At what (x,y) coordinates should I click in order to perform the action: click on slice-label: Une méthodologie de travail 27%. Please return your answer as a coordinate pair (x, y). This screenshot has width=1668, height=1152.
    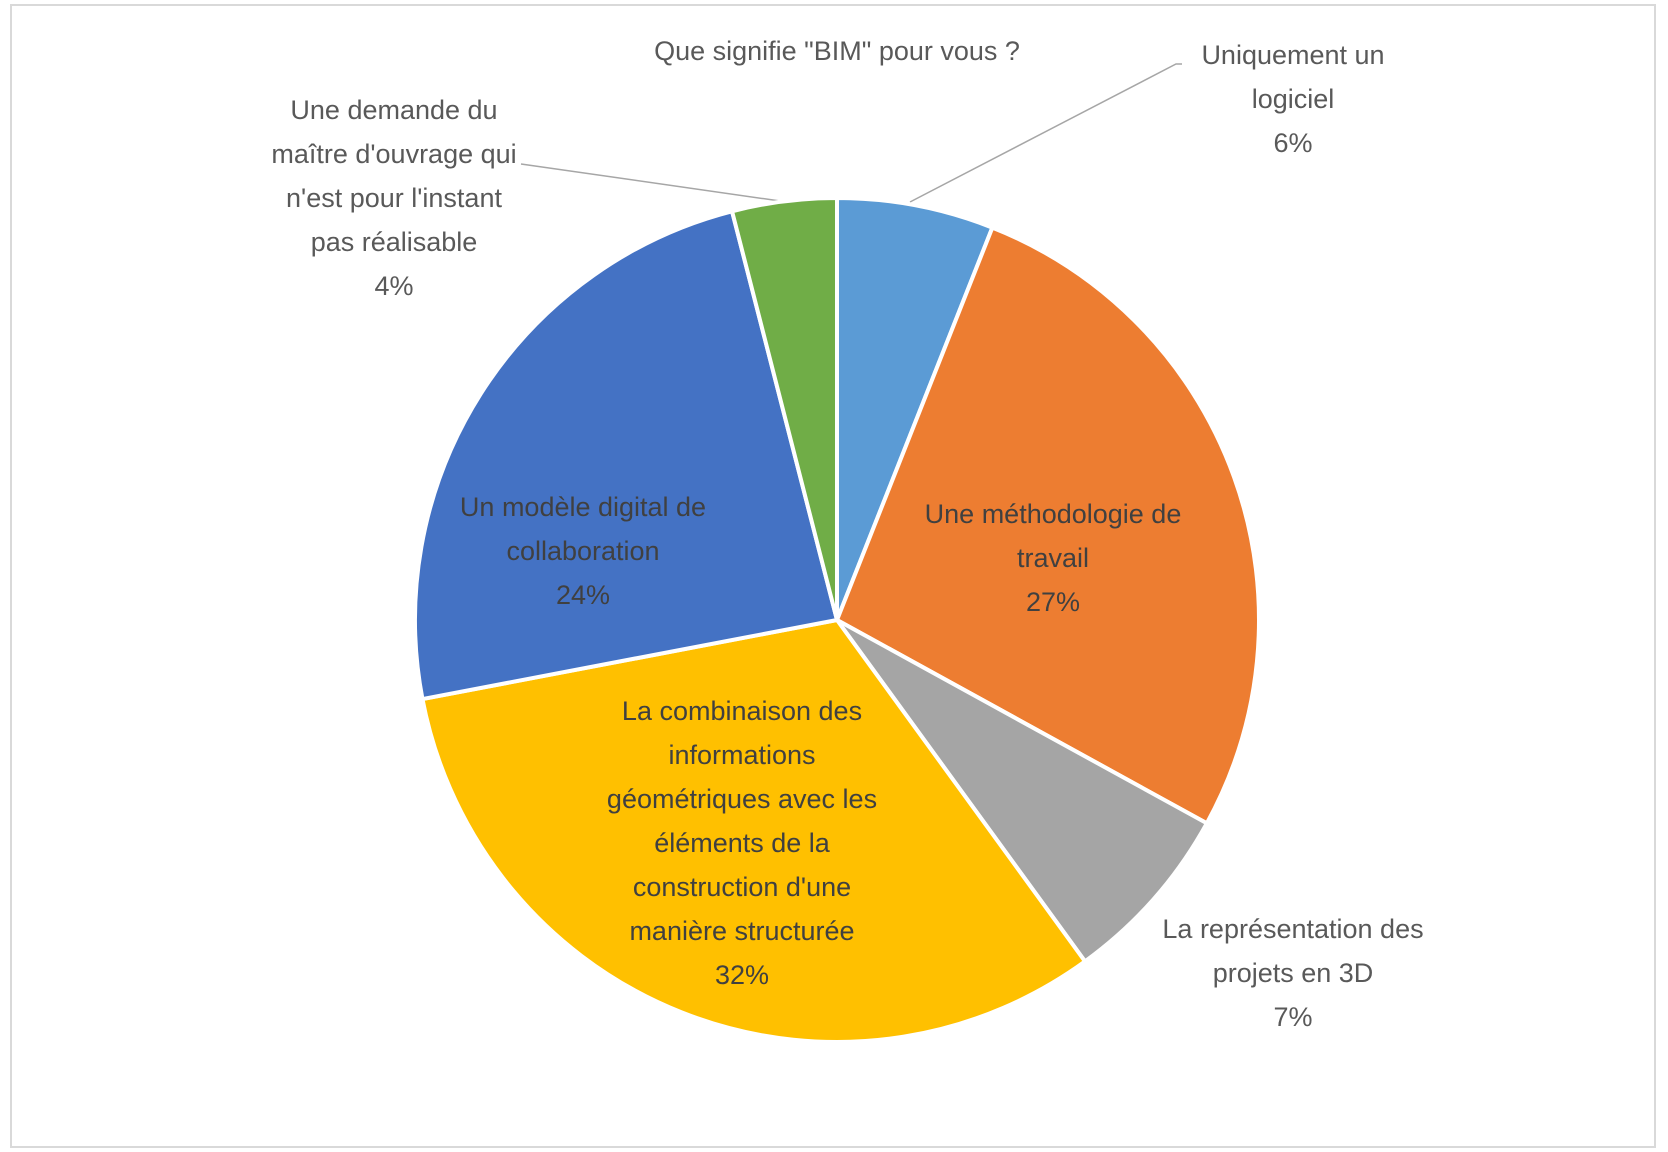
    Looking at the image, I should click on (1053, 558).